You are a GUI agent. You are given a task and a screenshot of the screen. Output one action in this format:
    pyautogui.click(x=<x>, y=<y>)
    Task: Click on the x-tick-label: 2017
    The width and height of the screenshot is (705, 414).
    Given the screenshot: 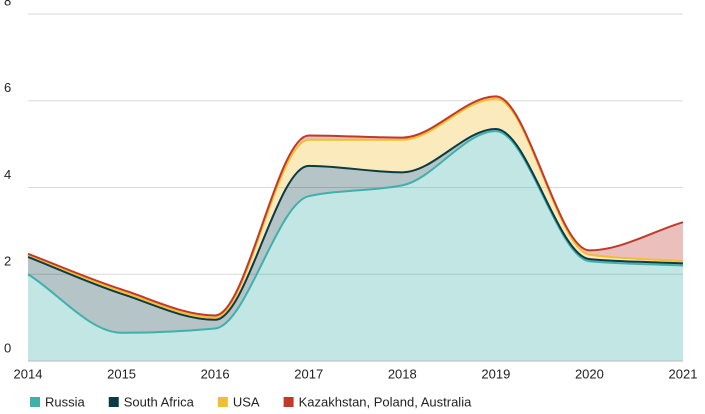 What is the action you would take?
    pyautogui.click(x=308, y=373)
    